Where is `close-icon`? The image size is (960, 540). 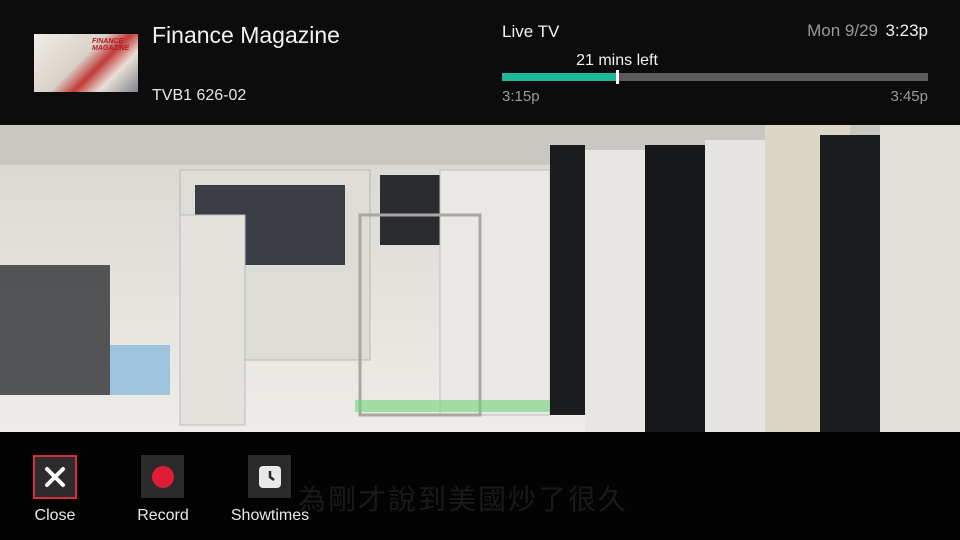 close-icon is located at coordinates (55, 477).